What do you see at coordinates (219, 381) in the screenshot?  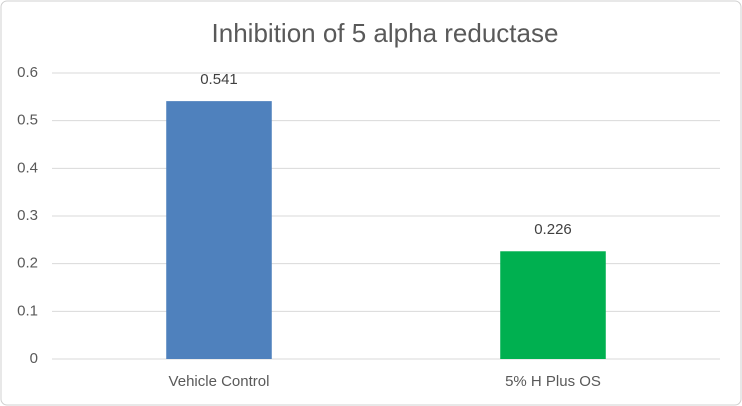 I see `x-tick-label: Vehicle Control` at bounding box center [219, 381].